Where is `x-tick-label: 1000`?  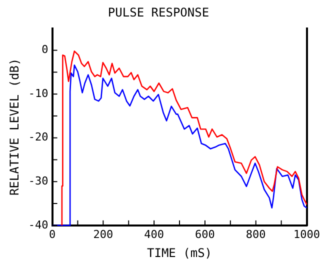 x-tick-label: 1000 is located at coordinates (307, 234).